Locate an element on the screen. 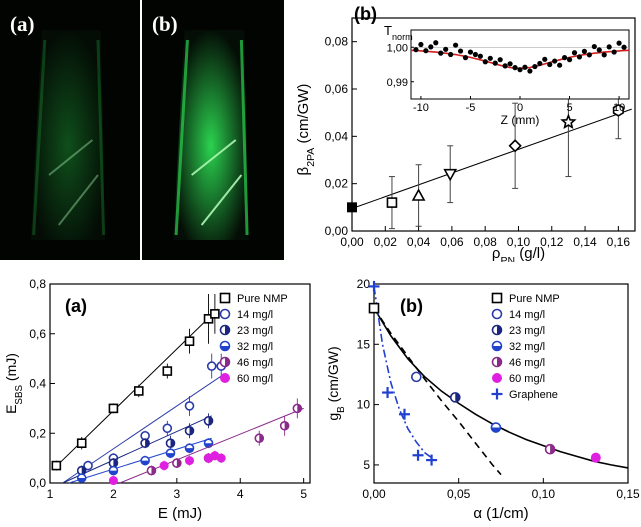  inset-y-label: Tnorm is located at coordinates (398, 32).